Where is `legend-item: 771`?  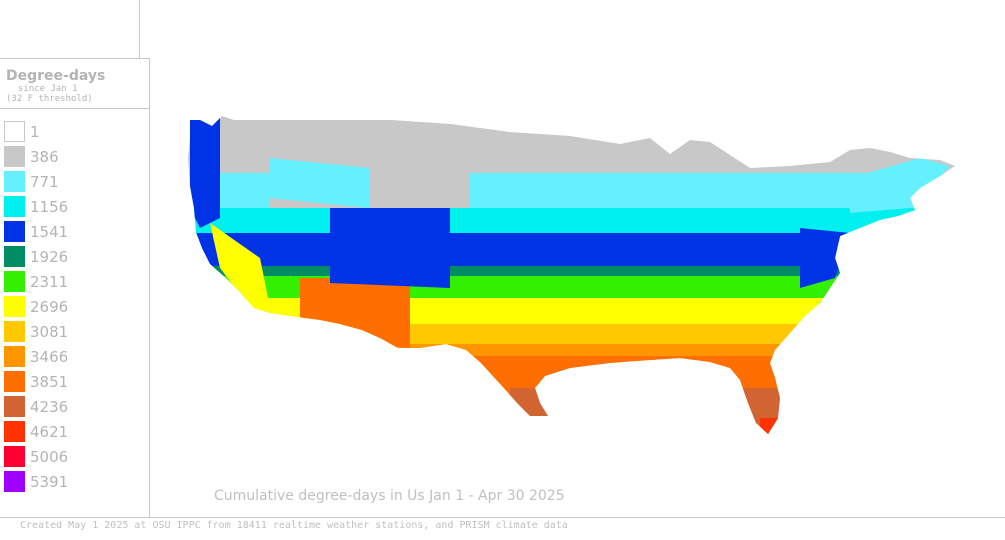 legend-item: 771 is located at coordinates (74, 182).